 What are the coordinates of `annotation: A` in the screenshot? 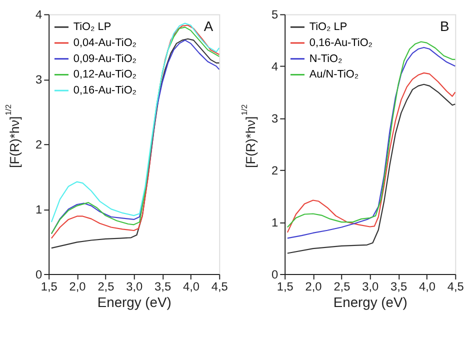 It's located at (209, 26).